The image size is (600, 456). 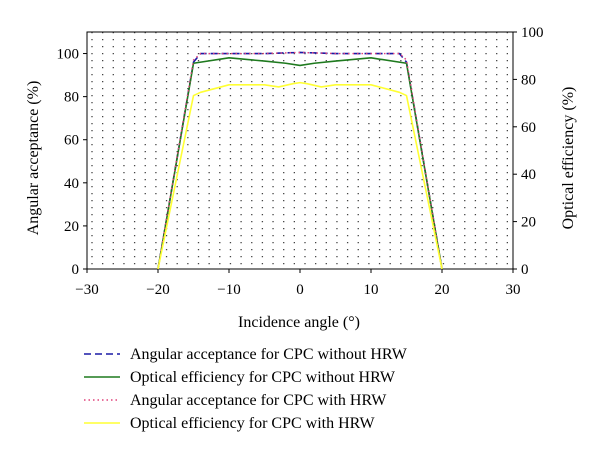 I want to click on legend-label: Angular acceptance for CPC with HRW, so click(x=258, y=400).